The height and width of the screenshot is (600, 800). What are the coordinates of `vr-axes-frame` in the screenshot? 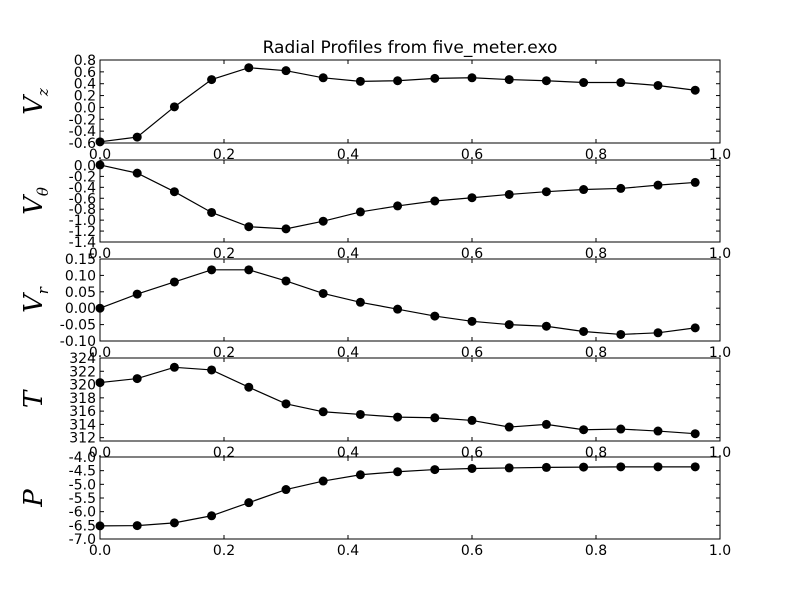 It's located at (410, 300).